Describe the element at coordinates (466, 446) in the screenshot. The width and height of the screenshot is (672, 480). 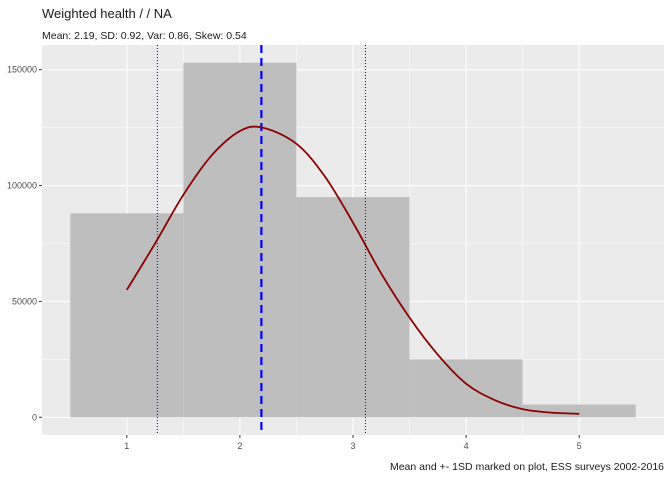
I see `x-tick-label: 4` at that location.